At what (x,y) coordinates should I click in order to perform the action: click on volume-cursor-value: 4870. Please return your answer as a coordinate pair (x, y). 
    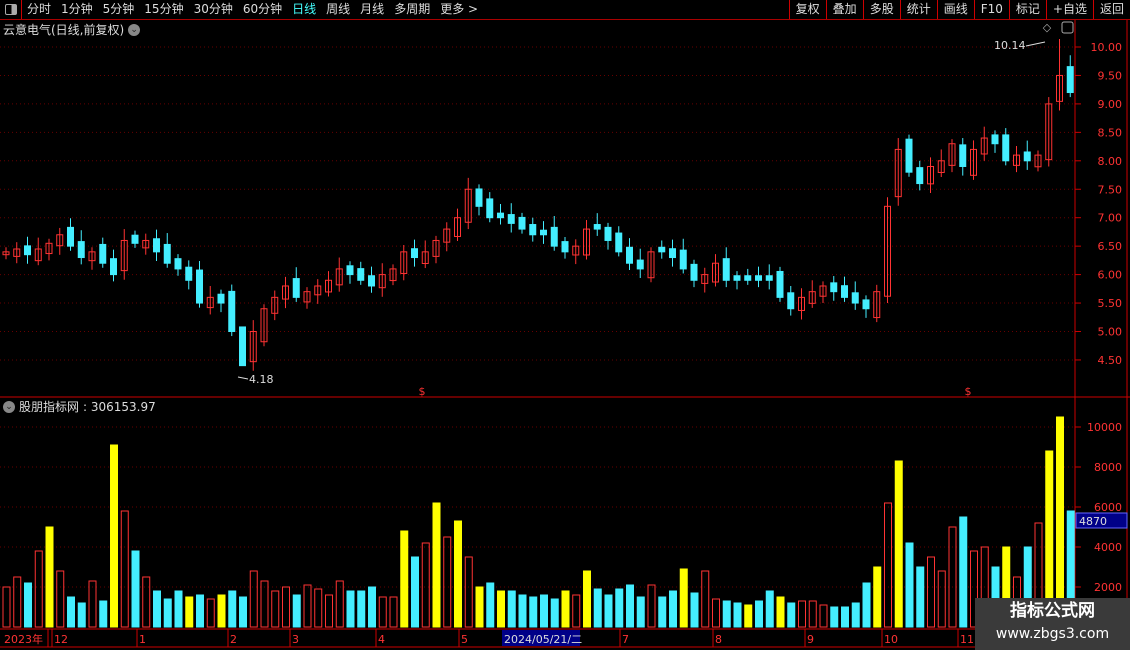
    Looking at the image, I should click on (1093, 521).